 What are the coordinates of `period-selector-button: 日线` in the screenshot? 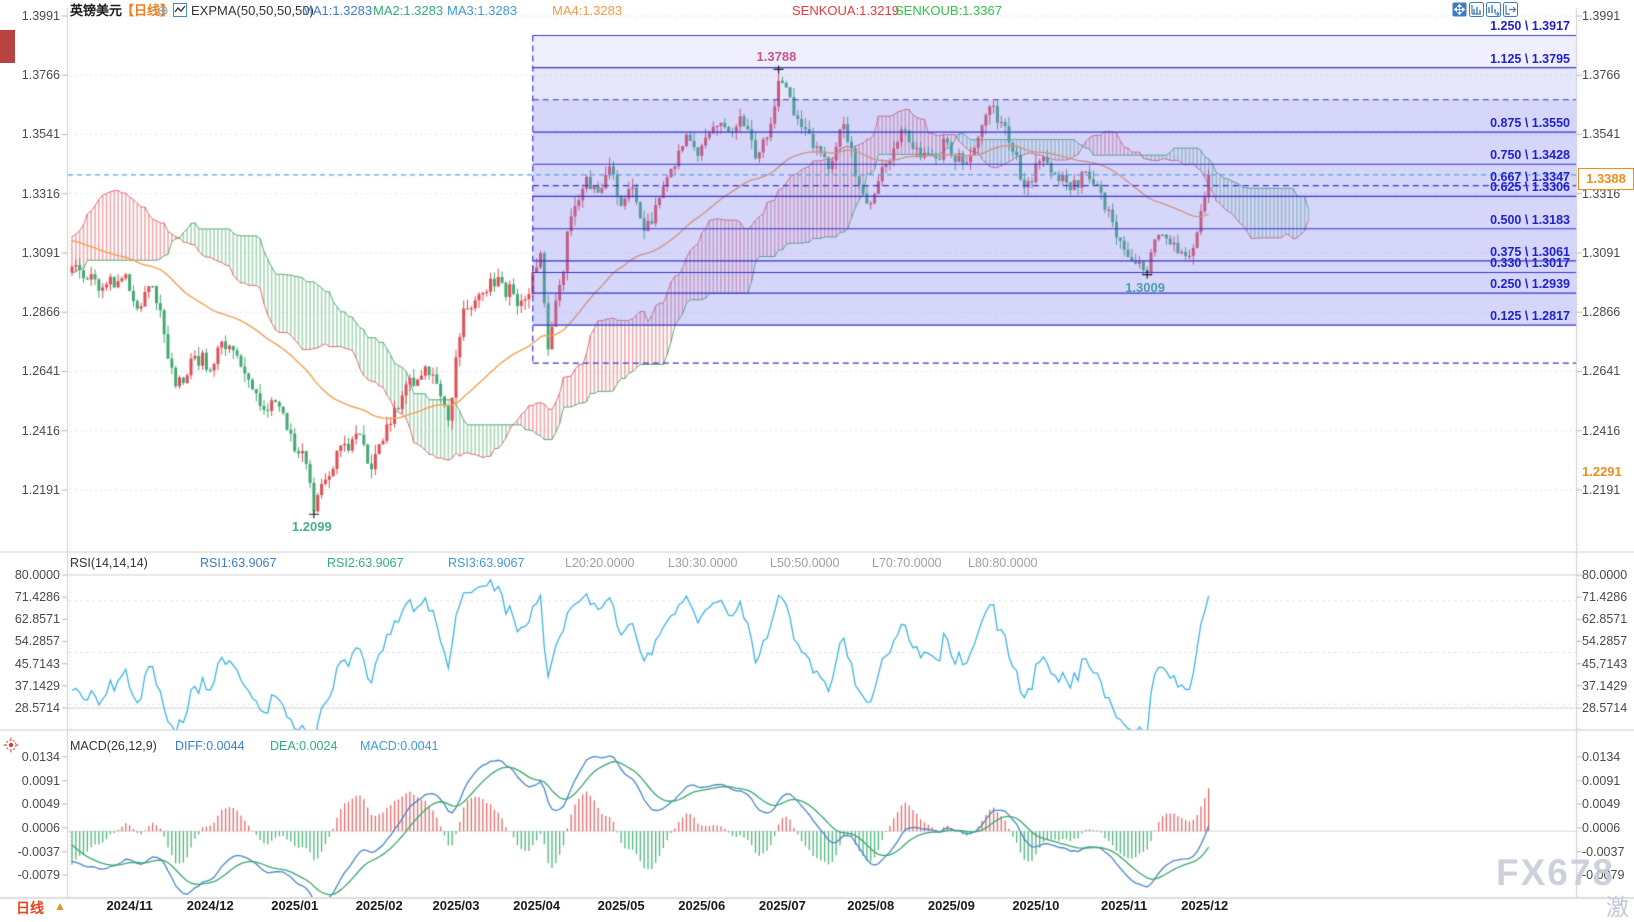 It's located at (30, 908).